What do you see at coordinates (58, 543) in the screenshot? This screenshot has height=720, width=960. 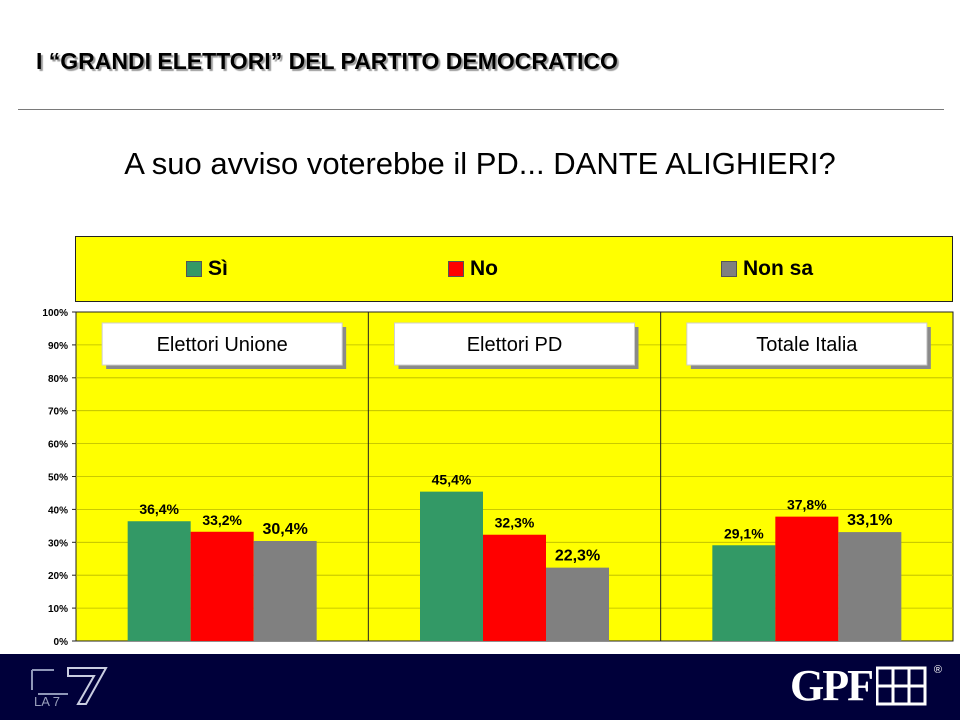 I see `y-tick-label: 30%` at bounding box center [58, 543].